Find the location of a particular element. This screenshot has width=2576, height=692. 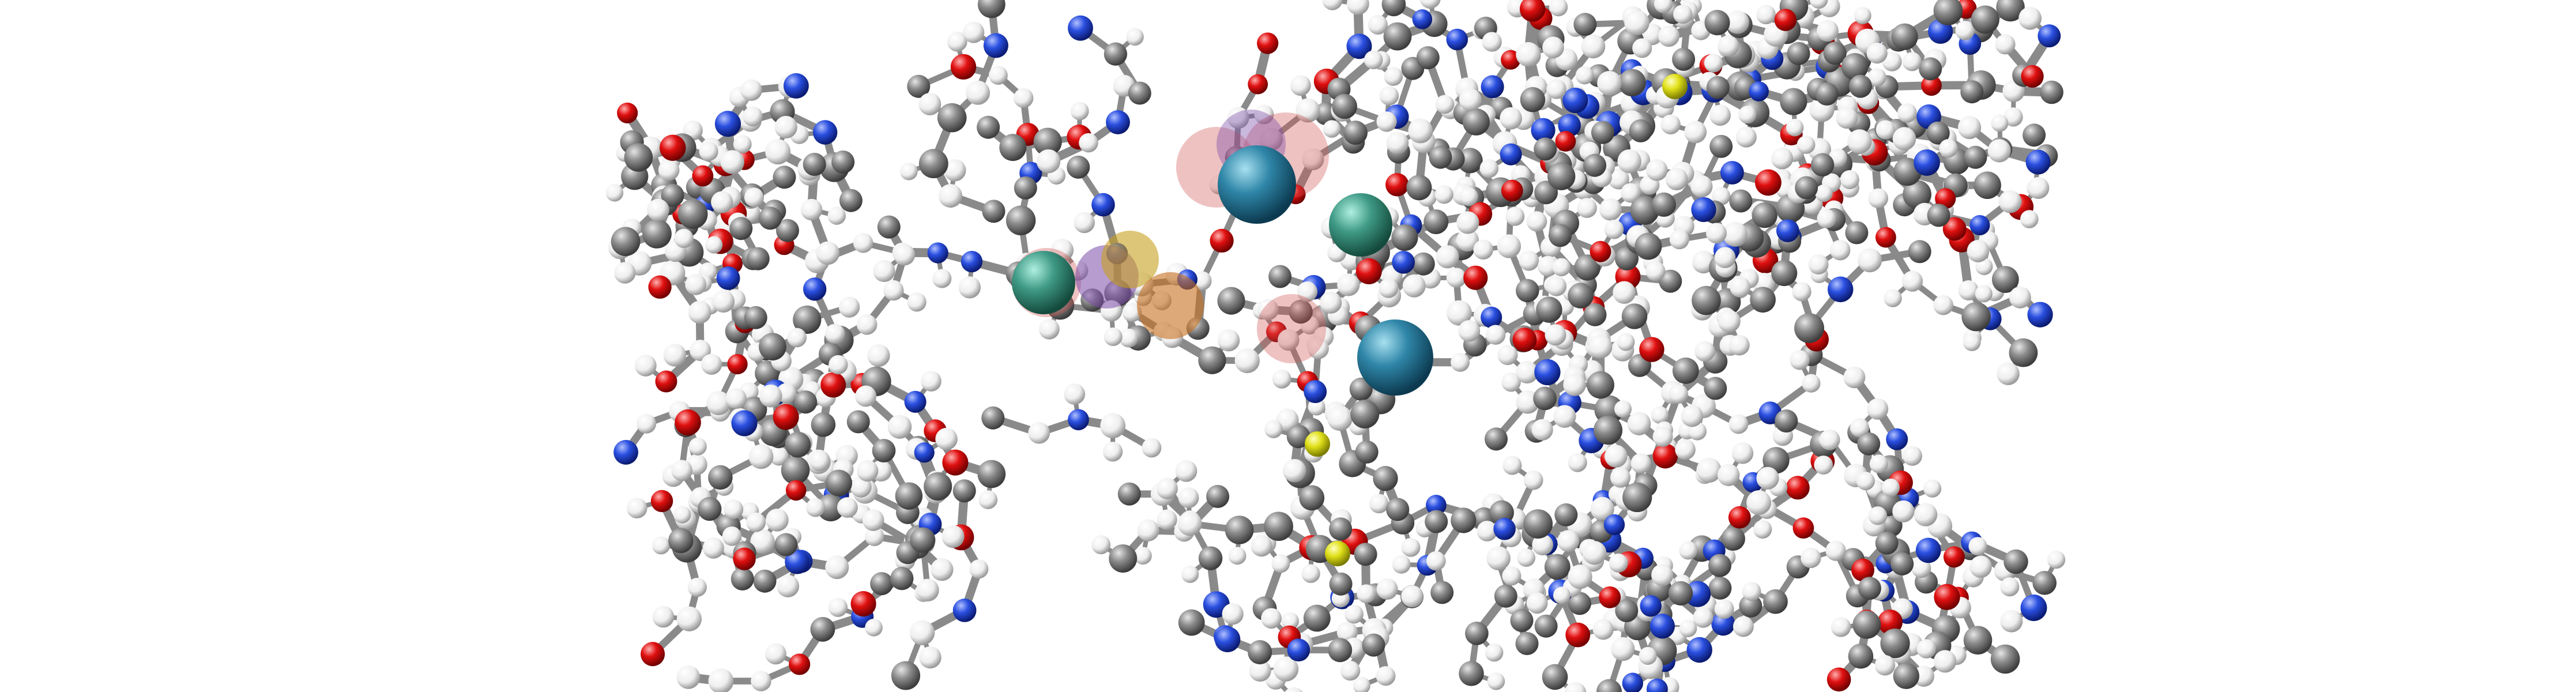

blue-metal-ion is located at coordinates (1257, 184).